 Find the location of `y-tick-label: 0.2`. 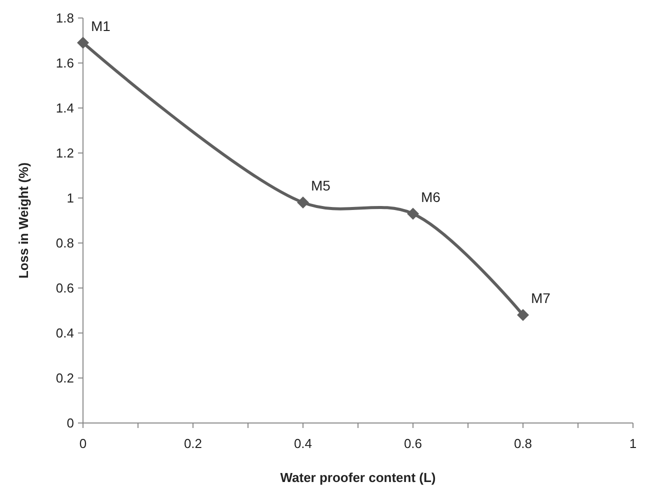

y-tick-label: 0.2 is located at coordinates (65, 378).